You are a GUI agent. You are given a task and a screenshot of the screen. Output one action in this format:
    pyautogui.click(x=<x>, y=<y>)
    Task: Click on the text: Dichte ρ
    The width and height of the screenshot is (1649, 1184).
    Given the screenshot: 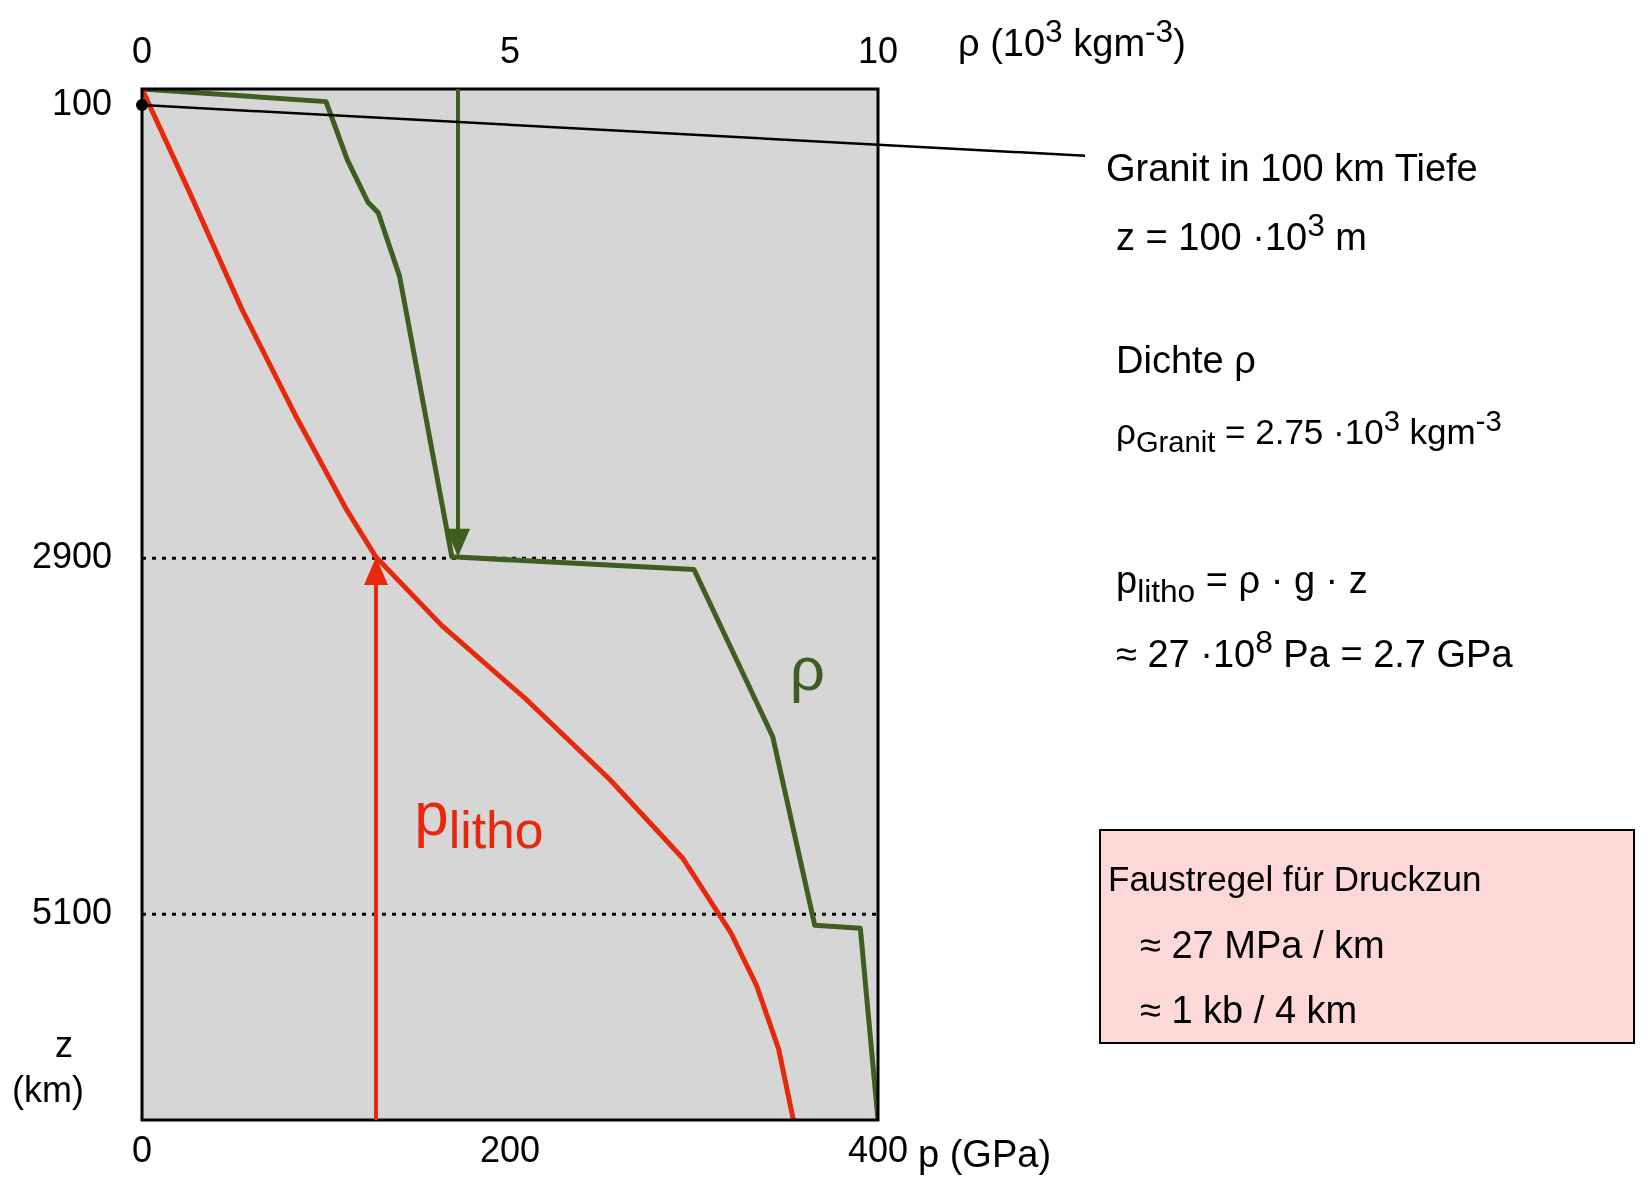 What is the action you would take?
    pyautogui.click(x=1186, y=360)
    